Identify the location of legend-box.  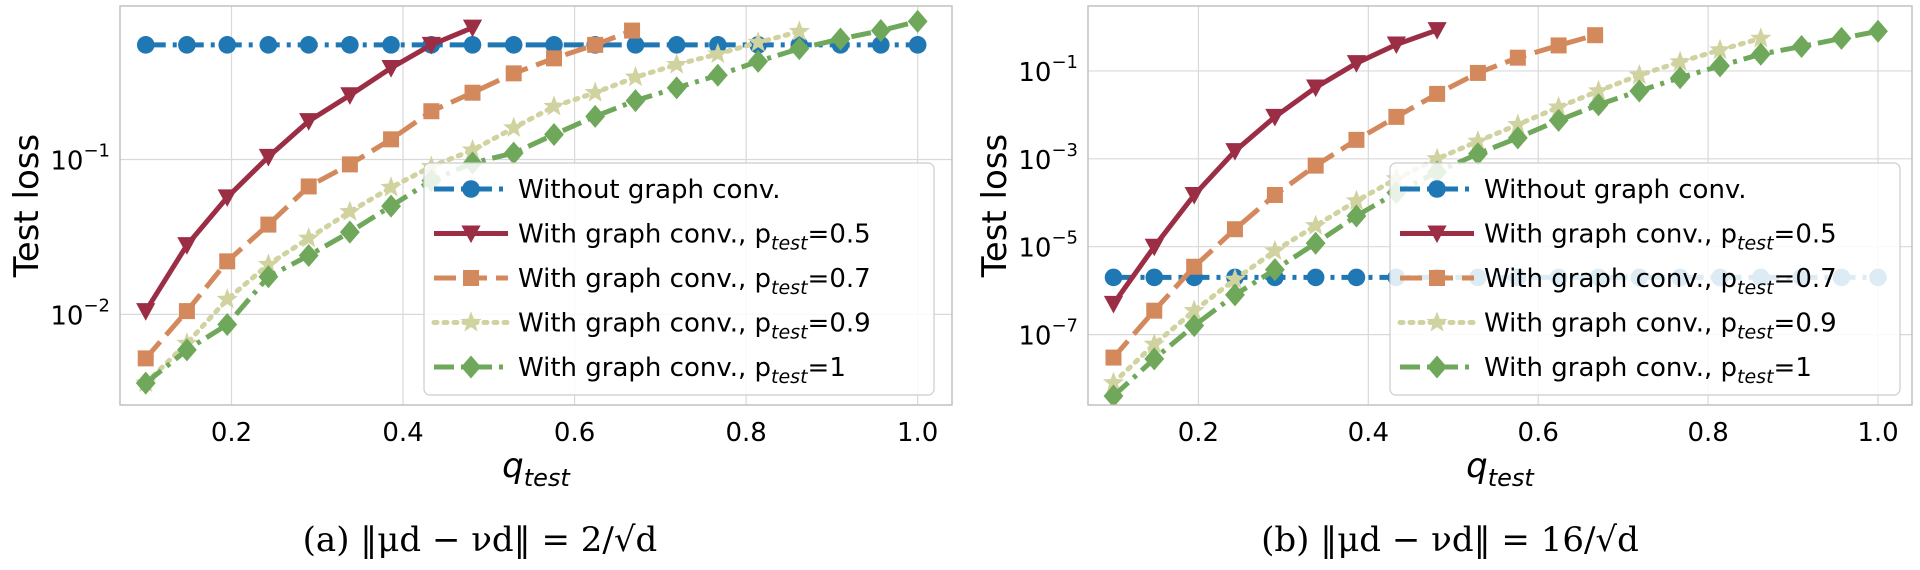
(679, 279).